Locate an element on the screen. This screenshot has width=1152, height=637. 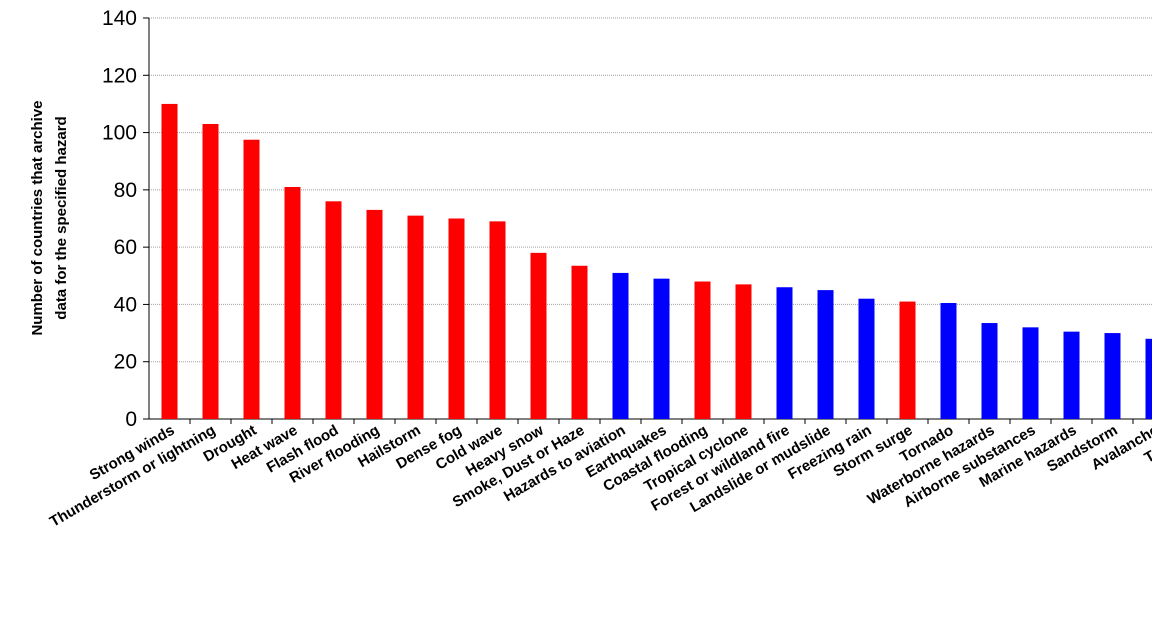
category-label: Thunderstorm or lightning is located at coordinates (133, 476).